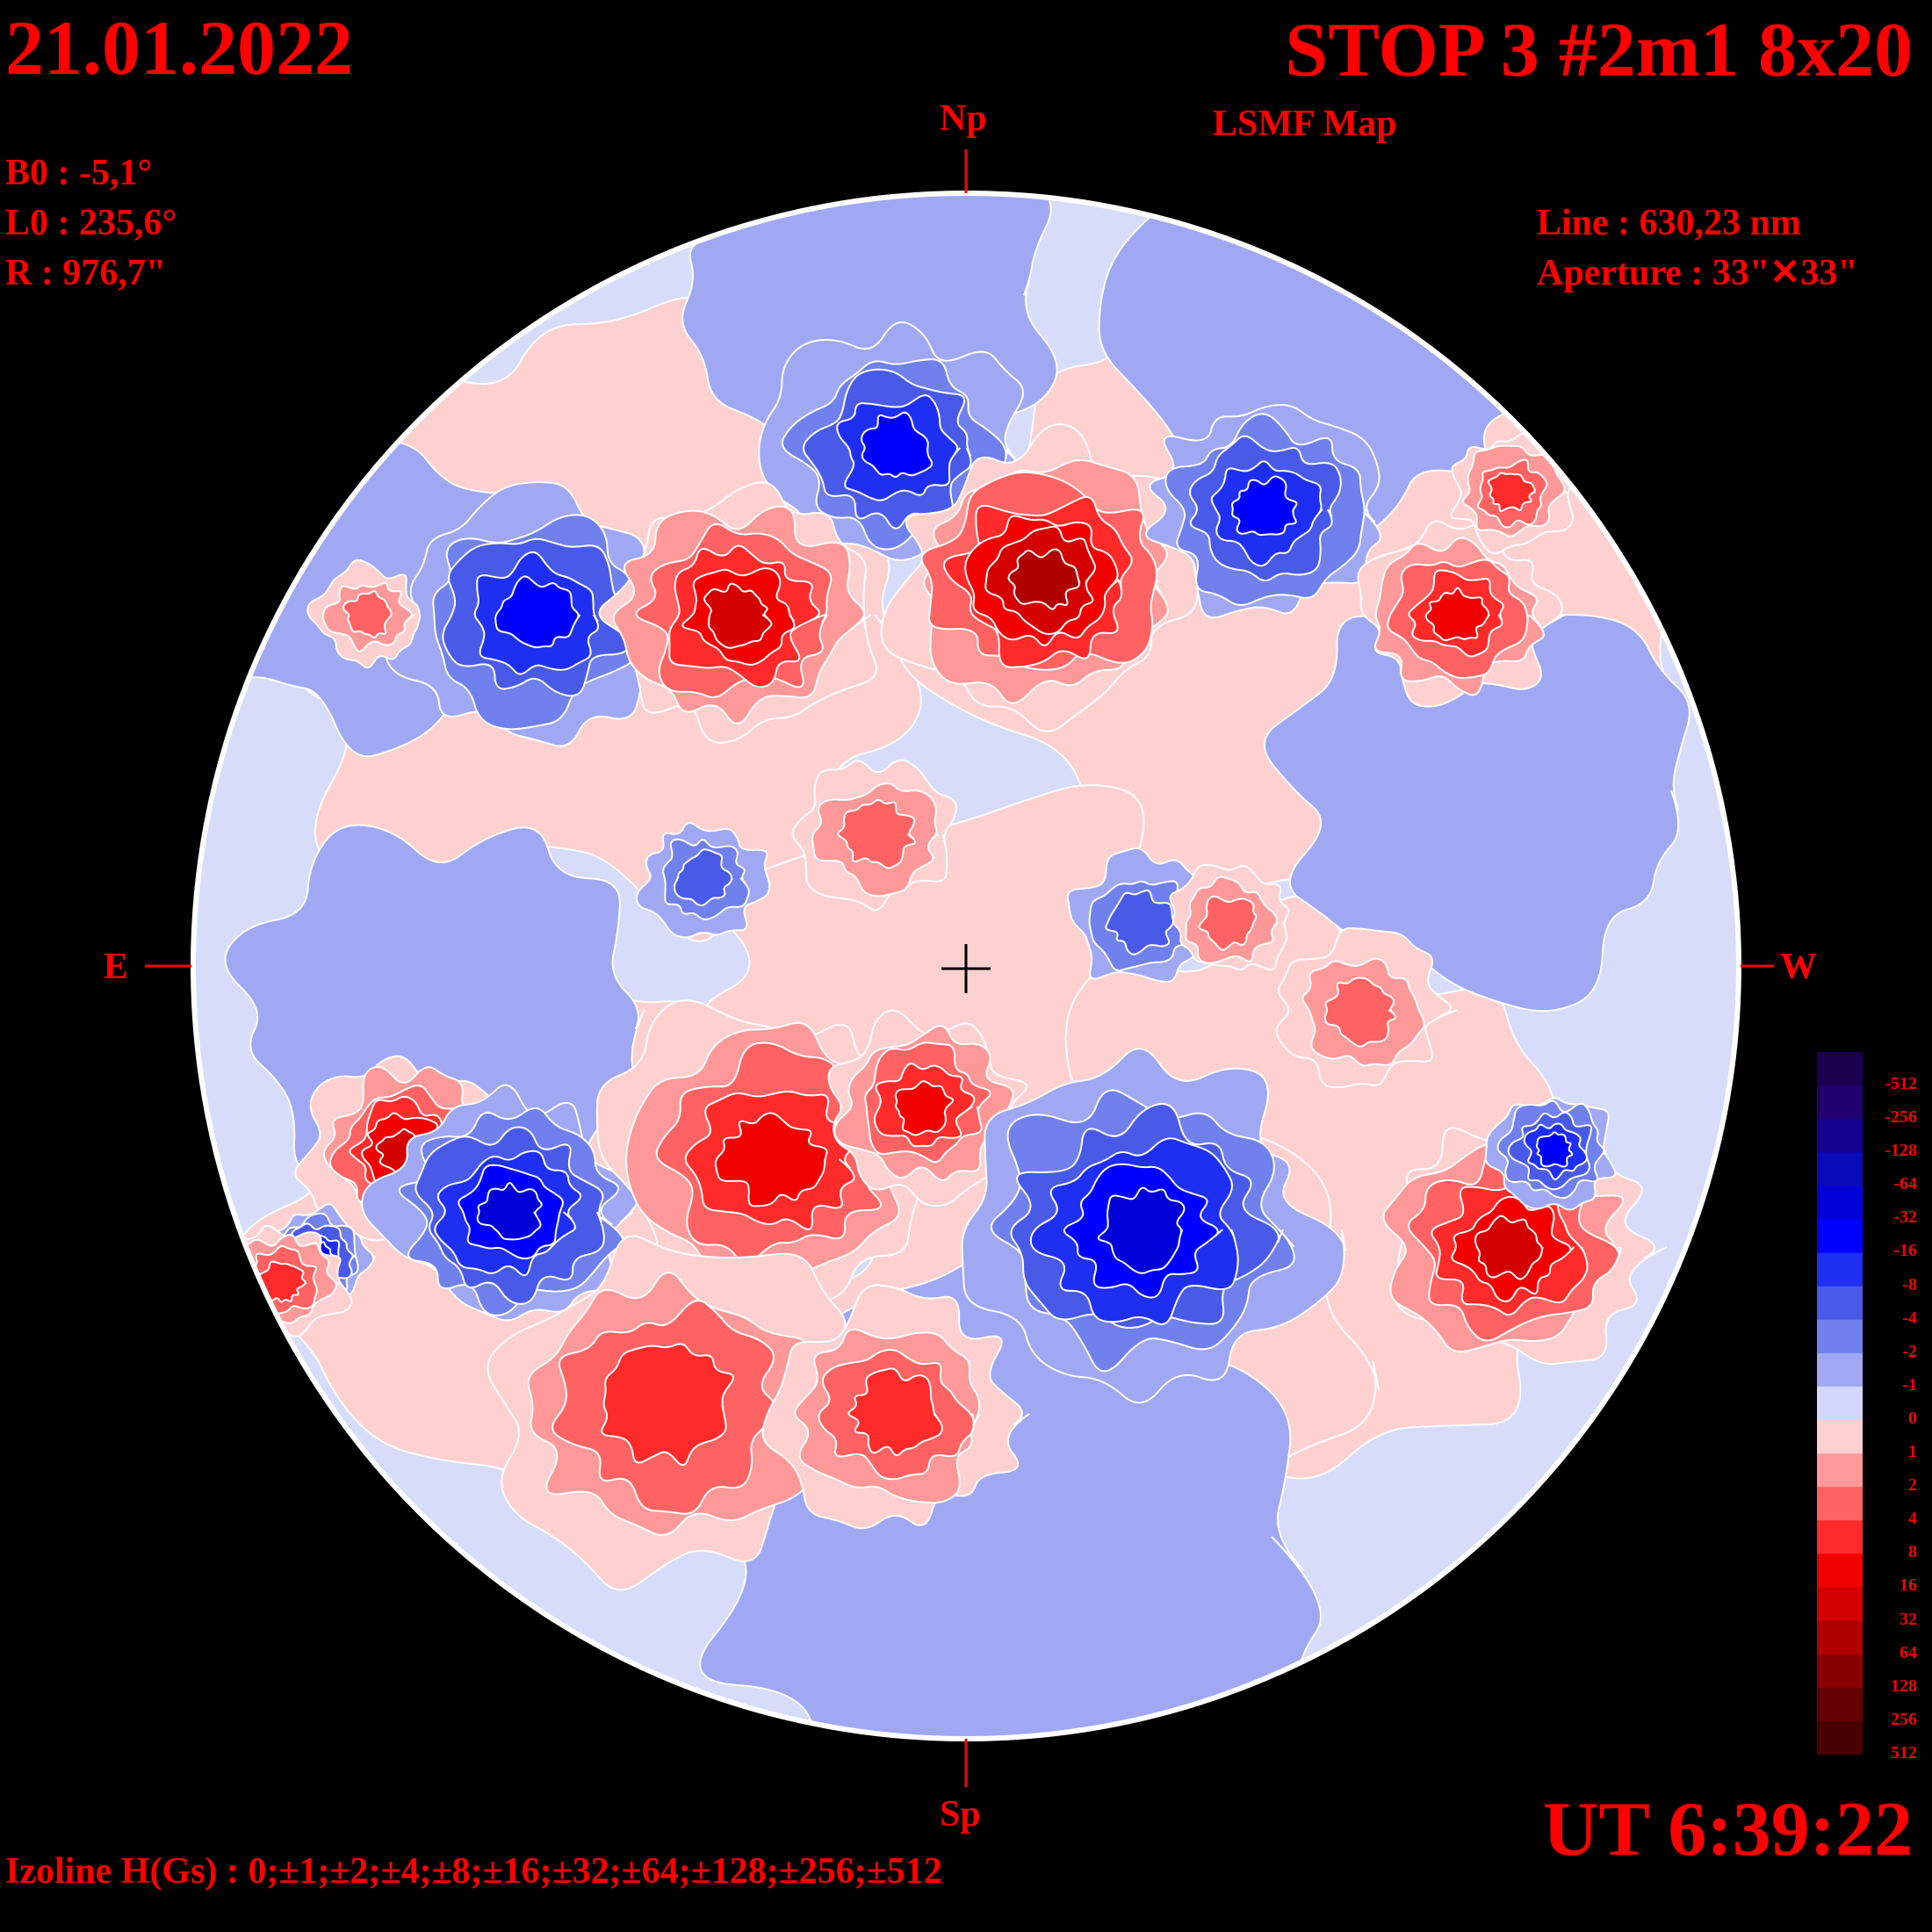 This screenshot has width=1932, height=1932. What do you see at coordinates (1909, 1318) in the screenshot?
I see `colorbar-tick-label: -4` at bounding box center [1909, 1318].